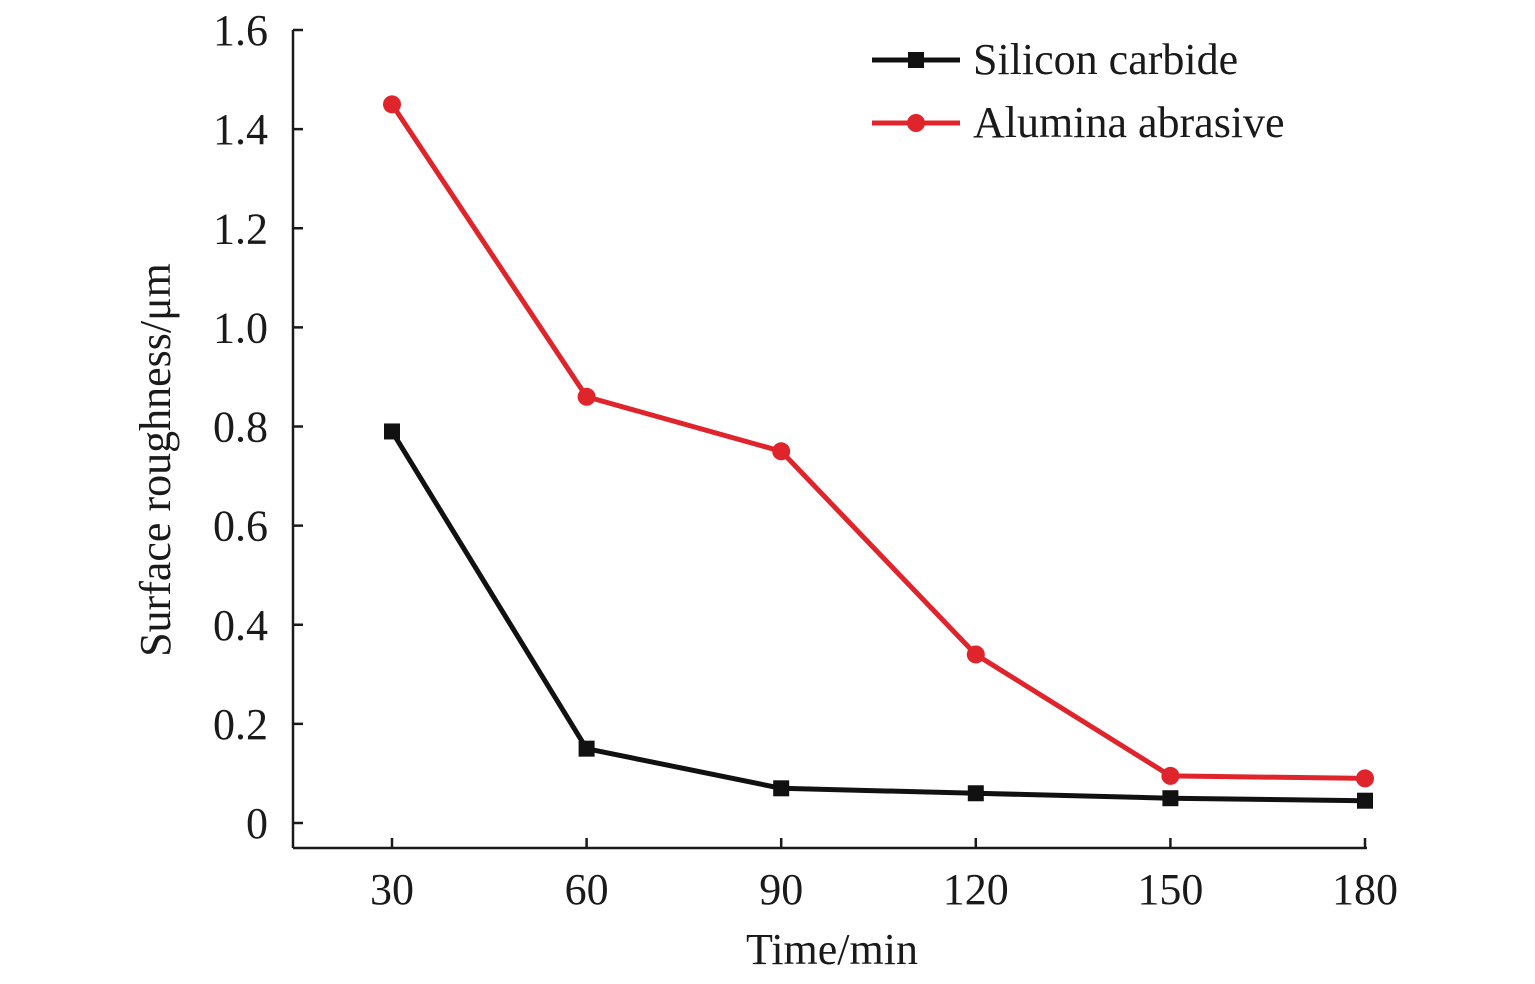 Image resolution: width=1535 pixels, height=984 pixels. I want to click on x-axis-title: Time/min, so click(832, 949).